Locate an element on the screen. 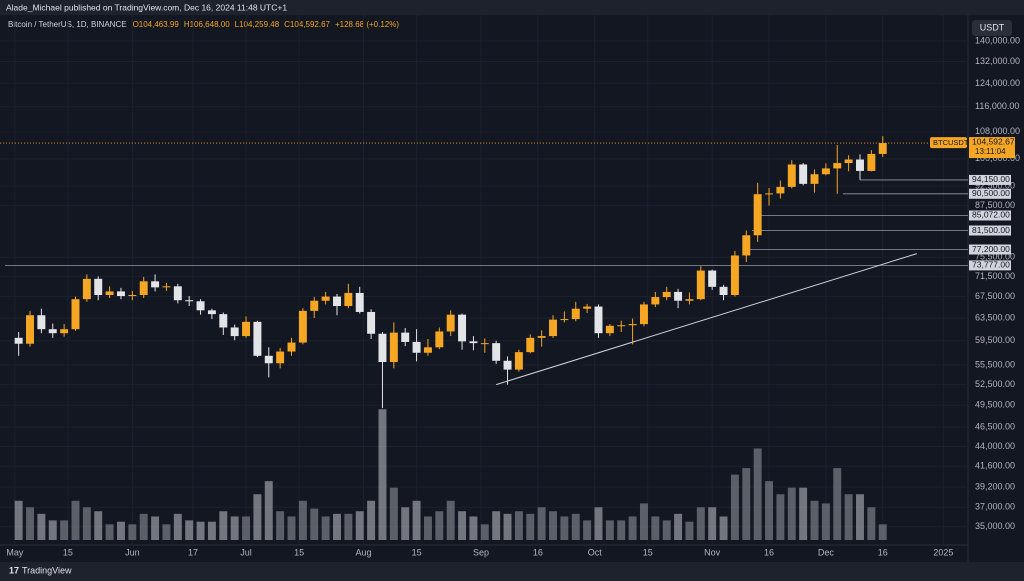  y-tick-label: 39,200.00 is located at coordinates (995, 486).